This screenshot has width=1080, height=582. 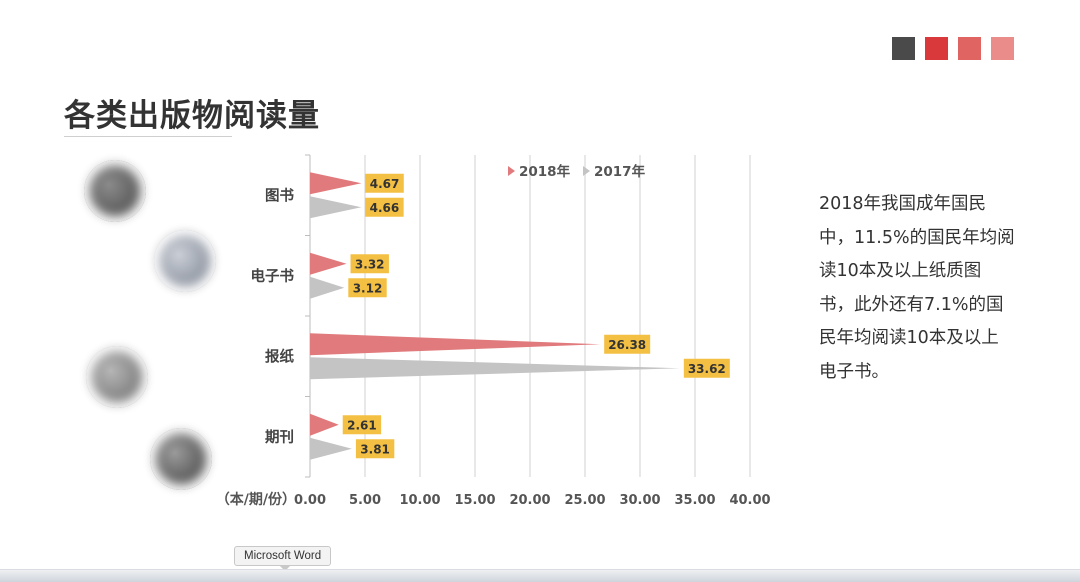 What do you see at coordinates (620, 171) in the screenshot?
I see `legend-label: 2017年` at bounding box center [620, 171].